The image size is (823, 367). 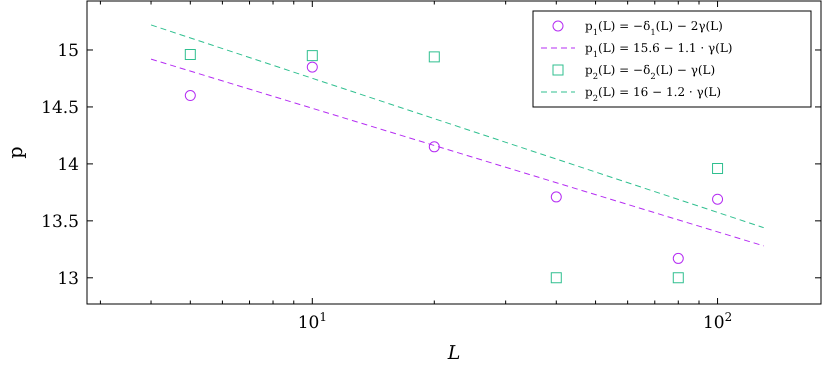 I want to click on legend-label: p$_{2}$(L) = −δ$_{2}$(L) − γ(L), so click(x=650, y=72).